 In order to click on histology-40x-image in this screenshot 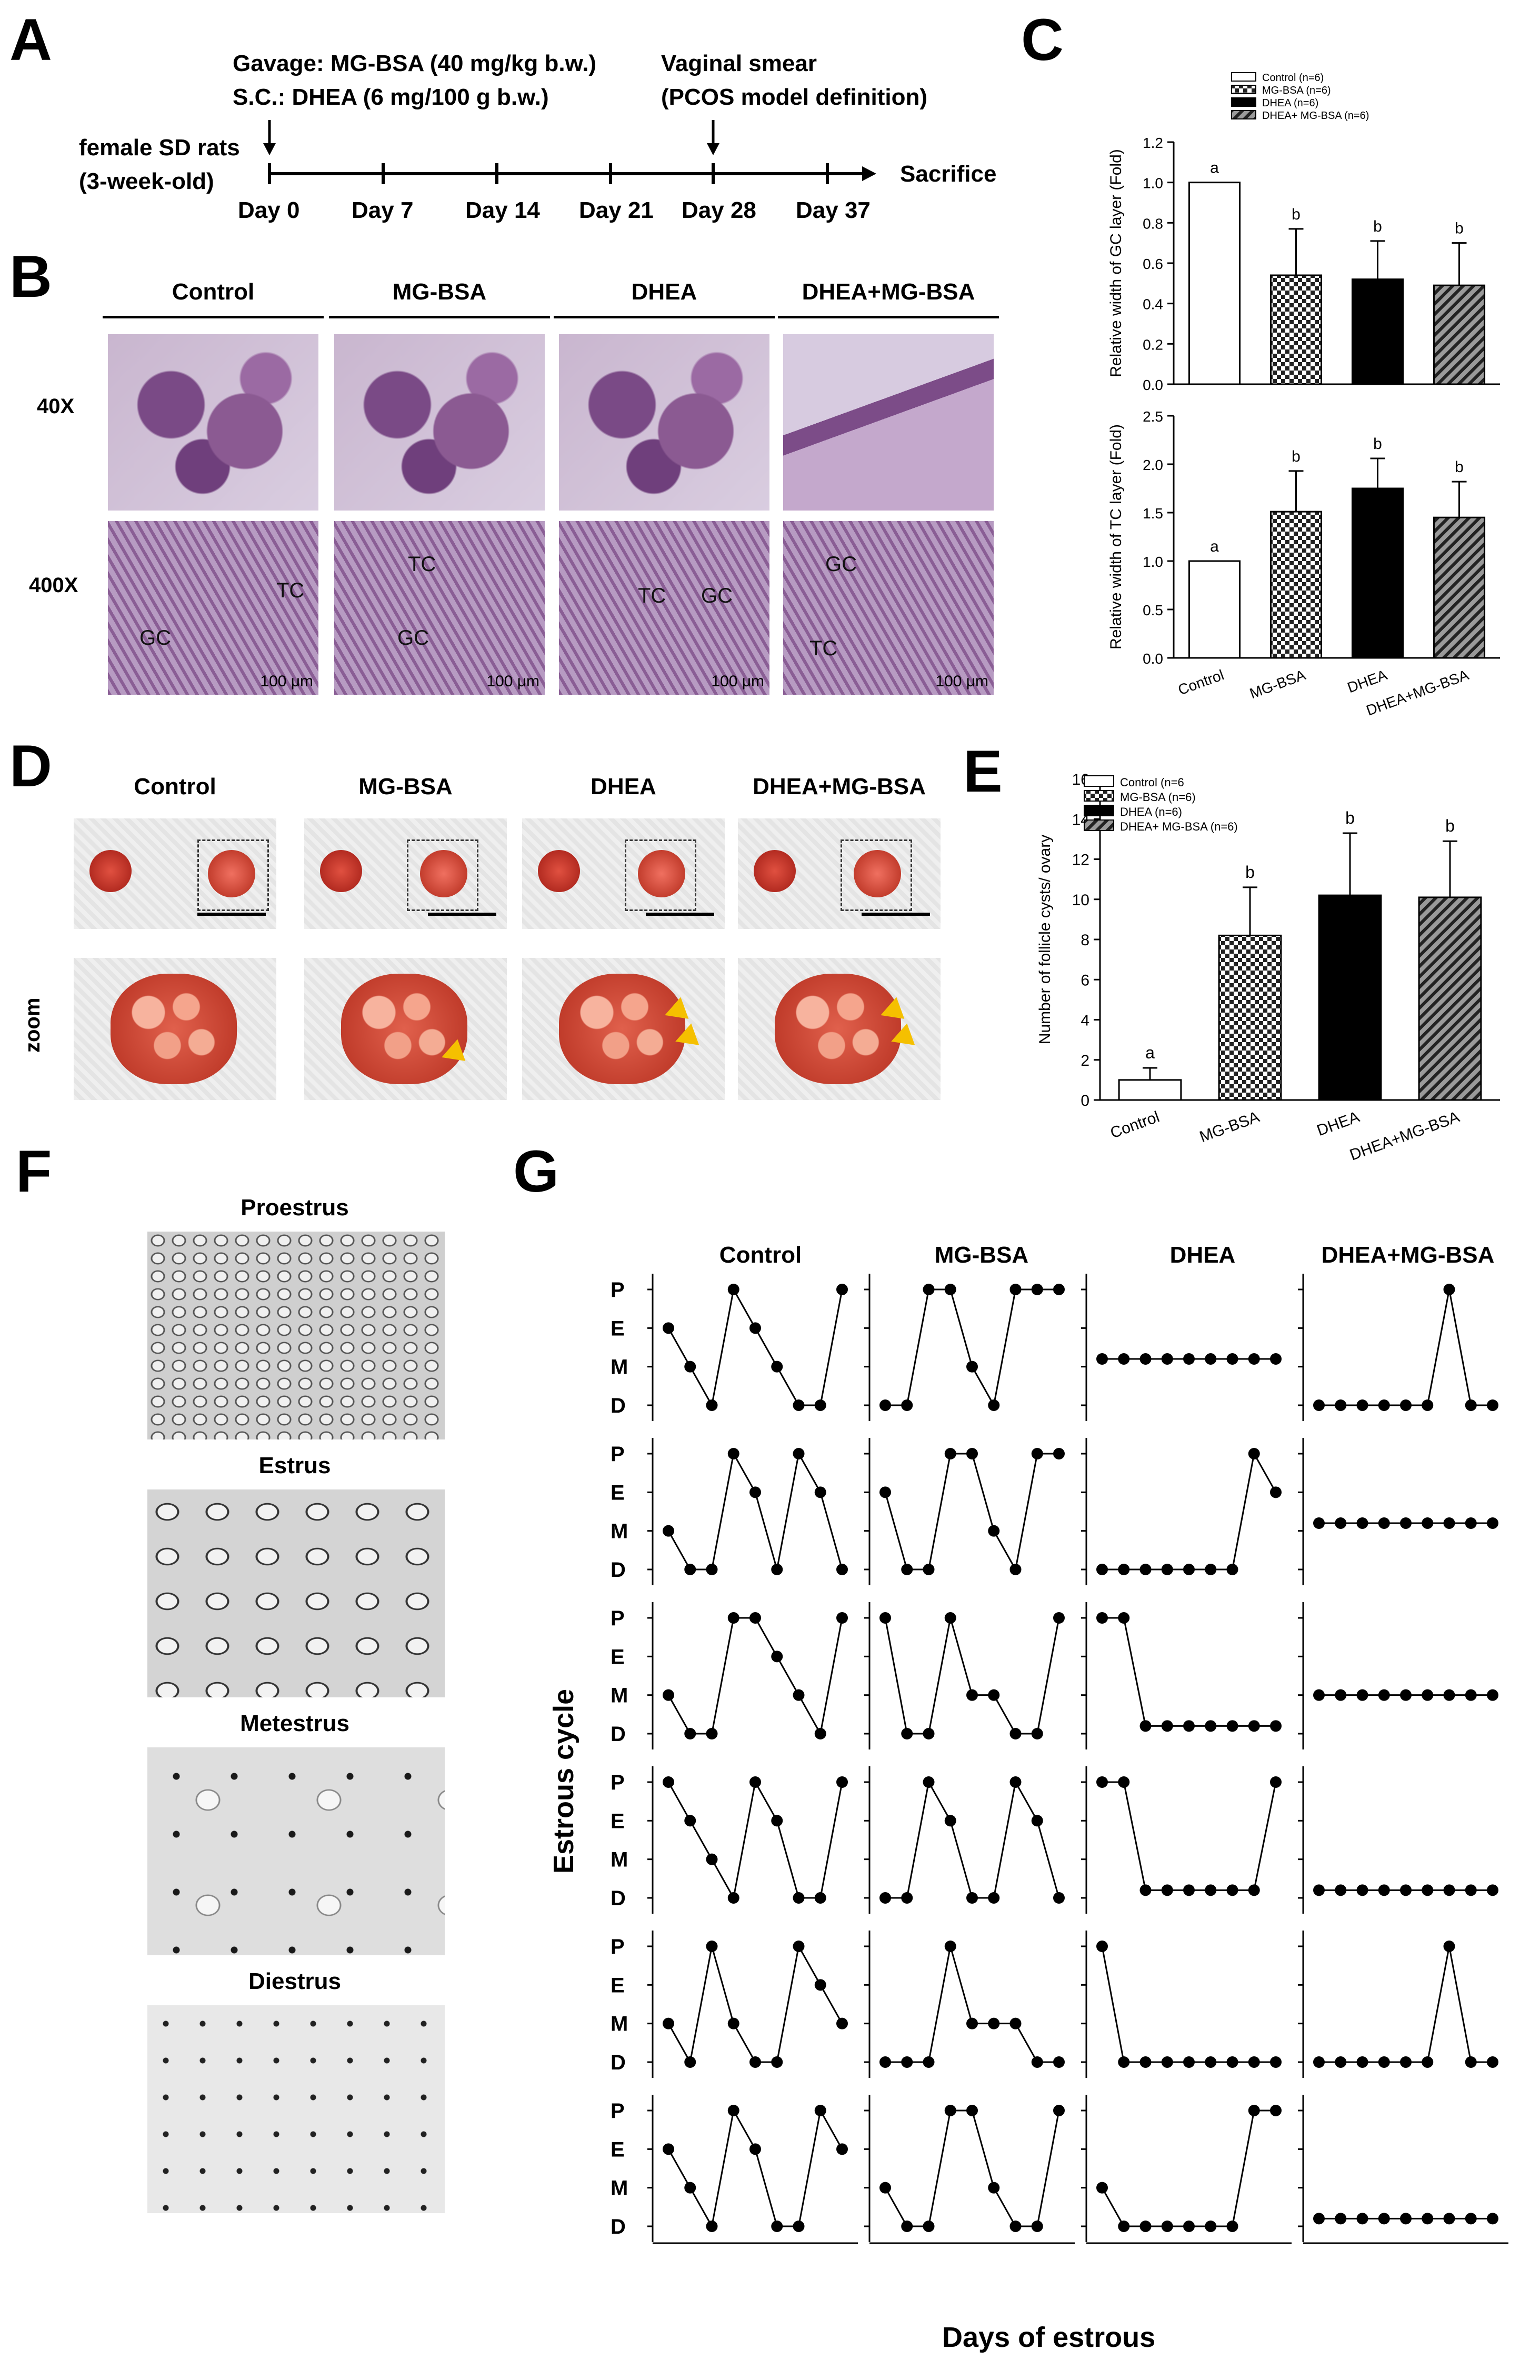, I will do `click(213, 422)`.